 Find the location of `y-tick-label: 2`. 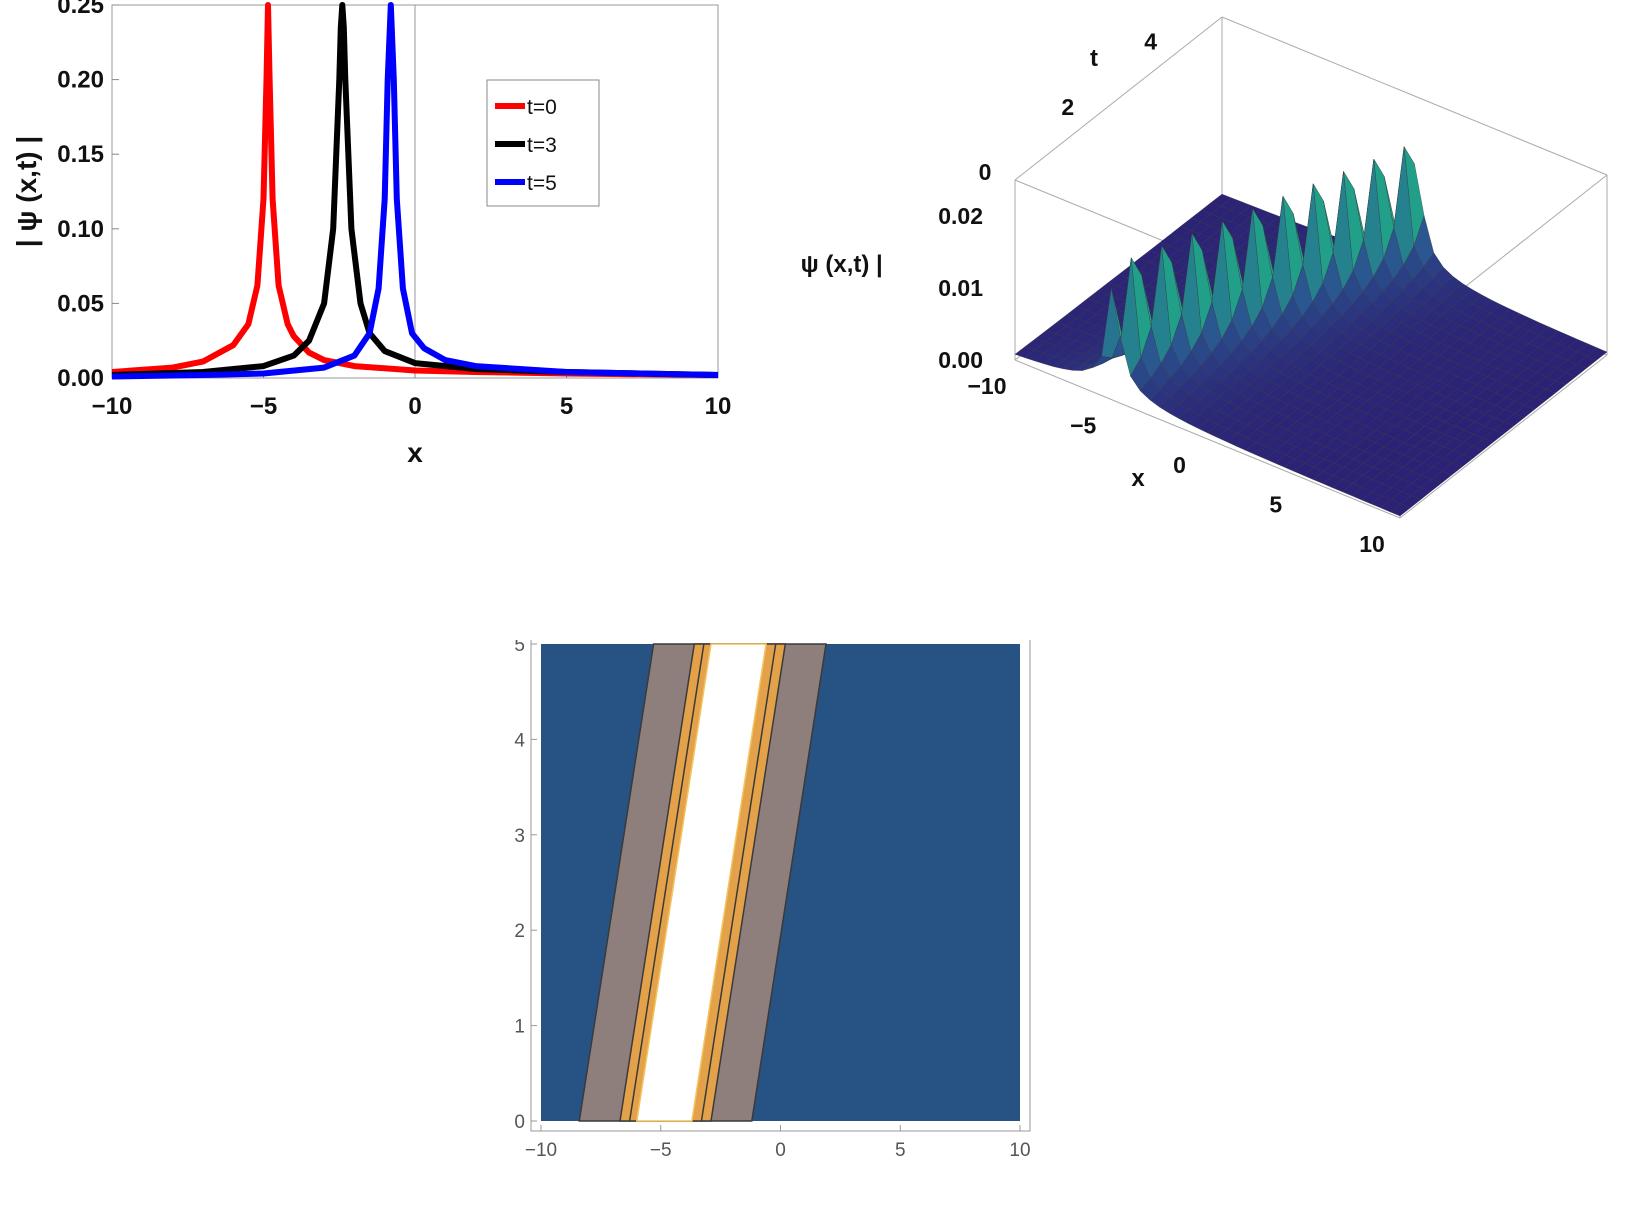

y-tick-label: 2 is located at coordinates (519, 931).